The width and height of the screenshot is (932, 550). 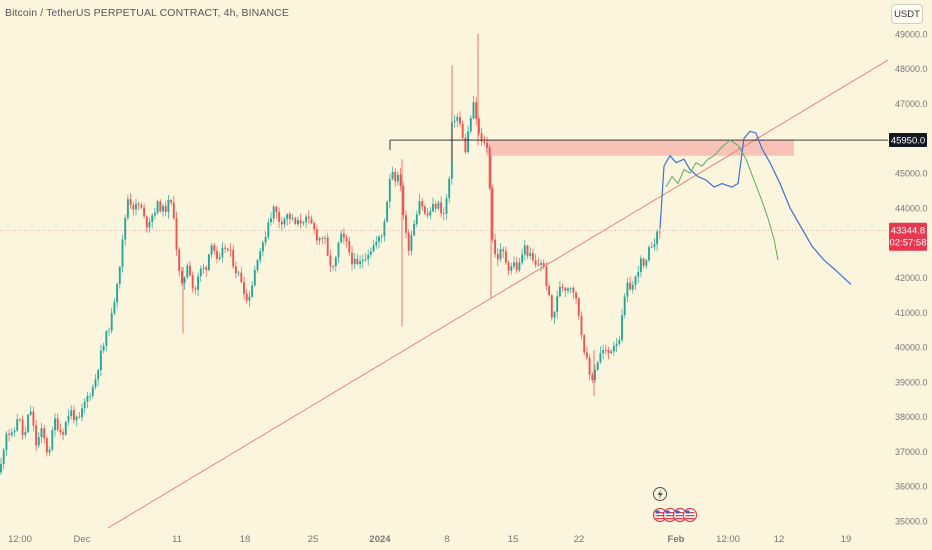 What do you see at coordinates (722, 200) in the screenshot?
I see `projection-path-green` at bounding box center [722, 200].